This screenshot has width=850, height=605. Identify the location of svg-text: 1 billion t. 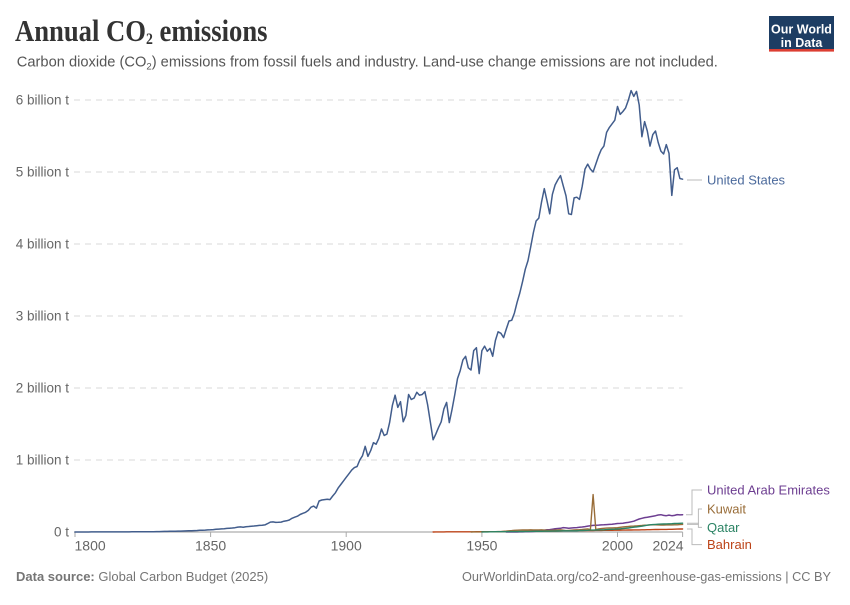
(43, 460).